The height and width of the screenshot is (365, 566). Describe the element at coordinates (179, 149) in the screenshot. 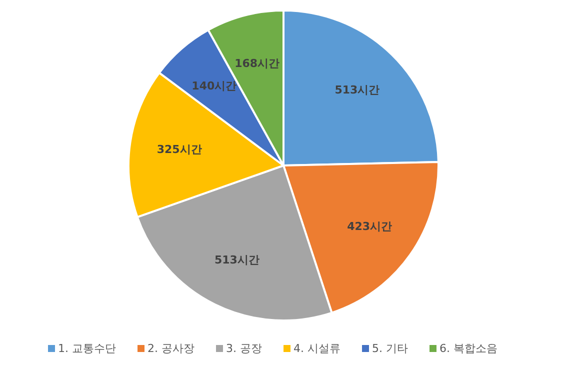

I see `data-label: 325시간` at that location.